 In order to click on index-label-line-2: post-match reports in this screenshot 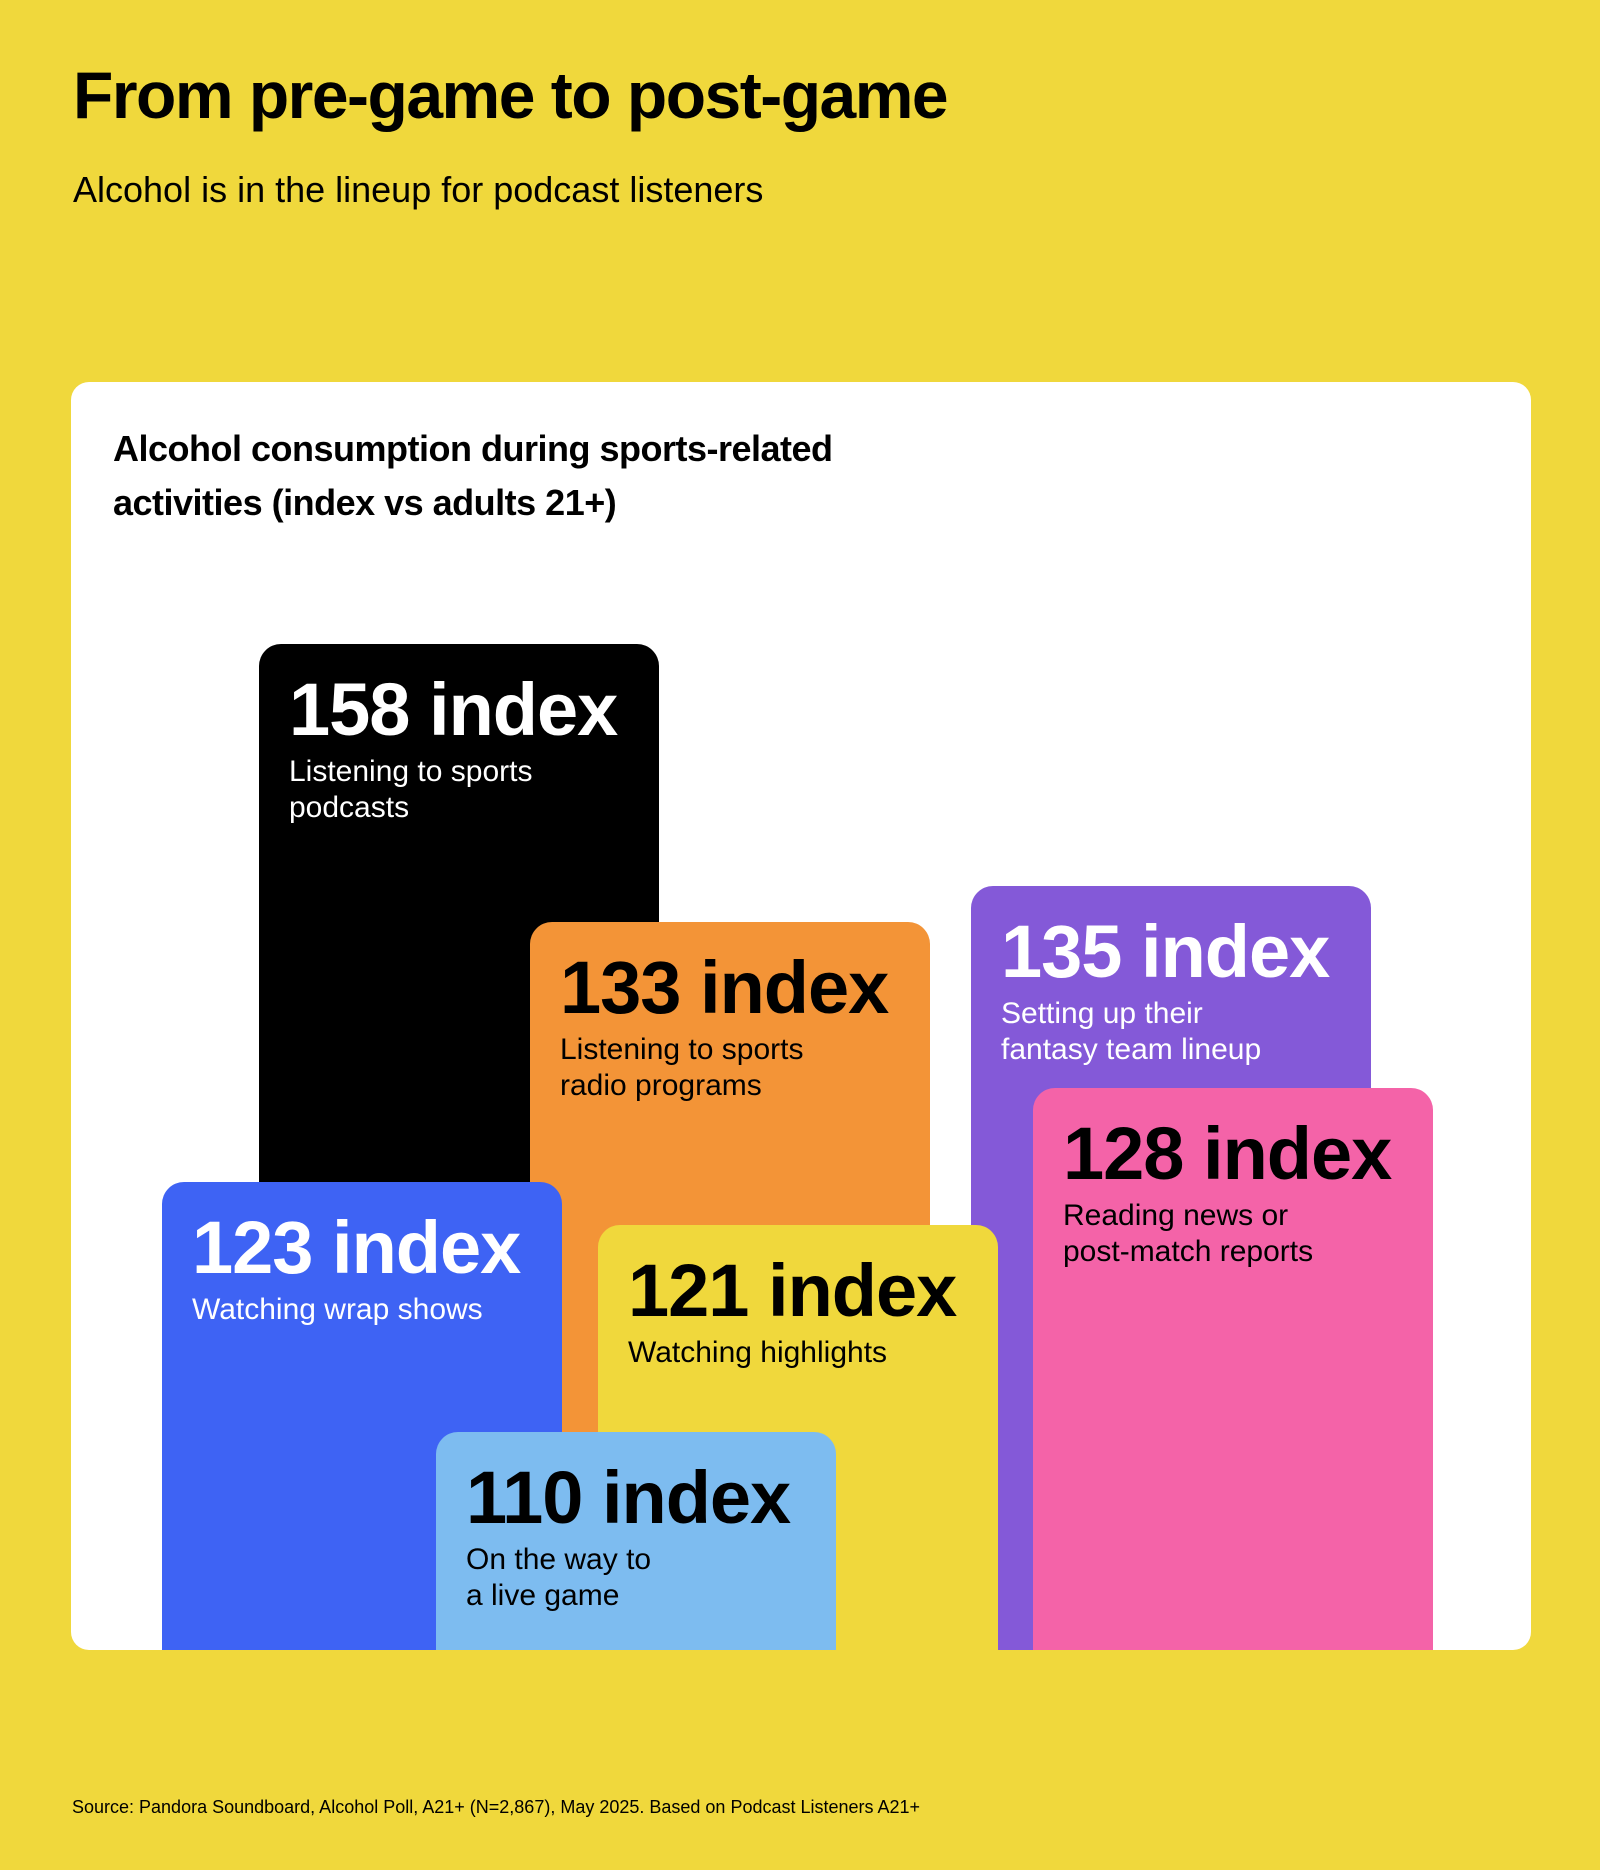, I will do `click(1188, 1251)`.